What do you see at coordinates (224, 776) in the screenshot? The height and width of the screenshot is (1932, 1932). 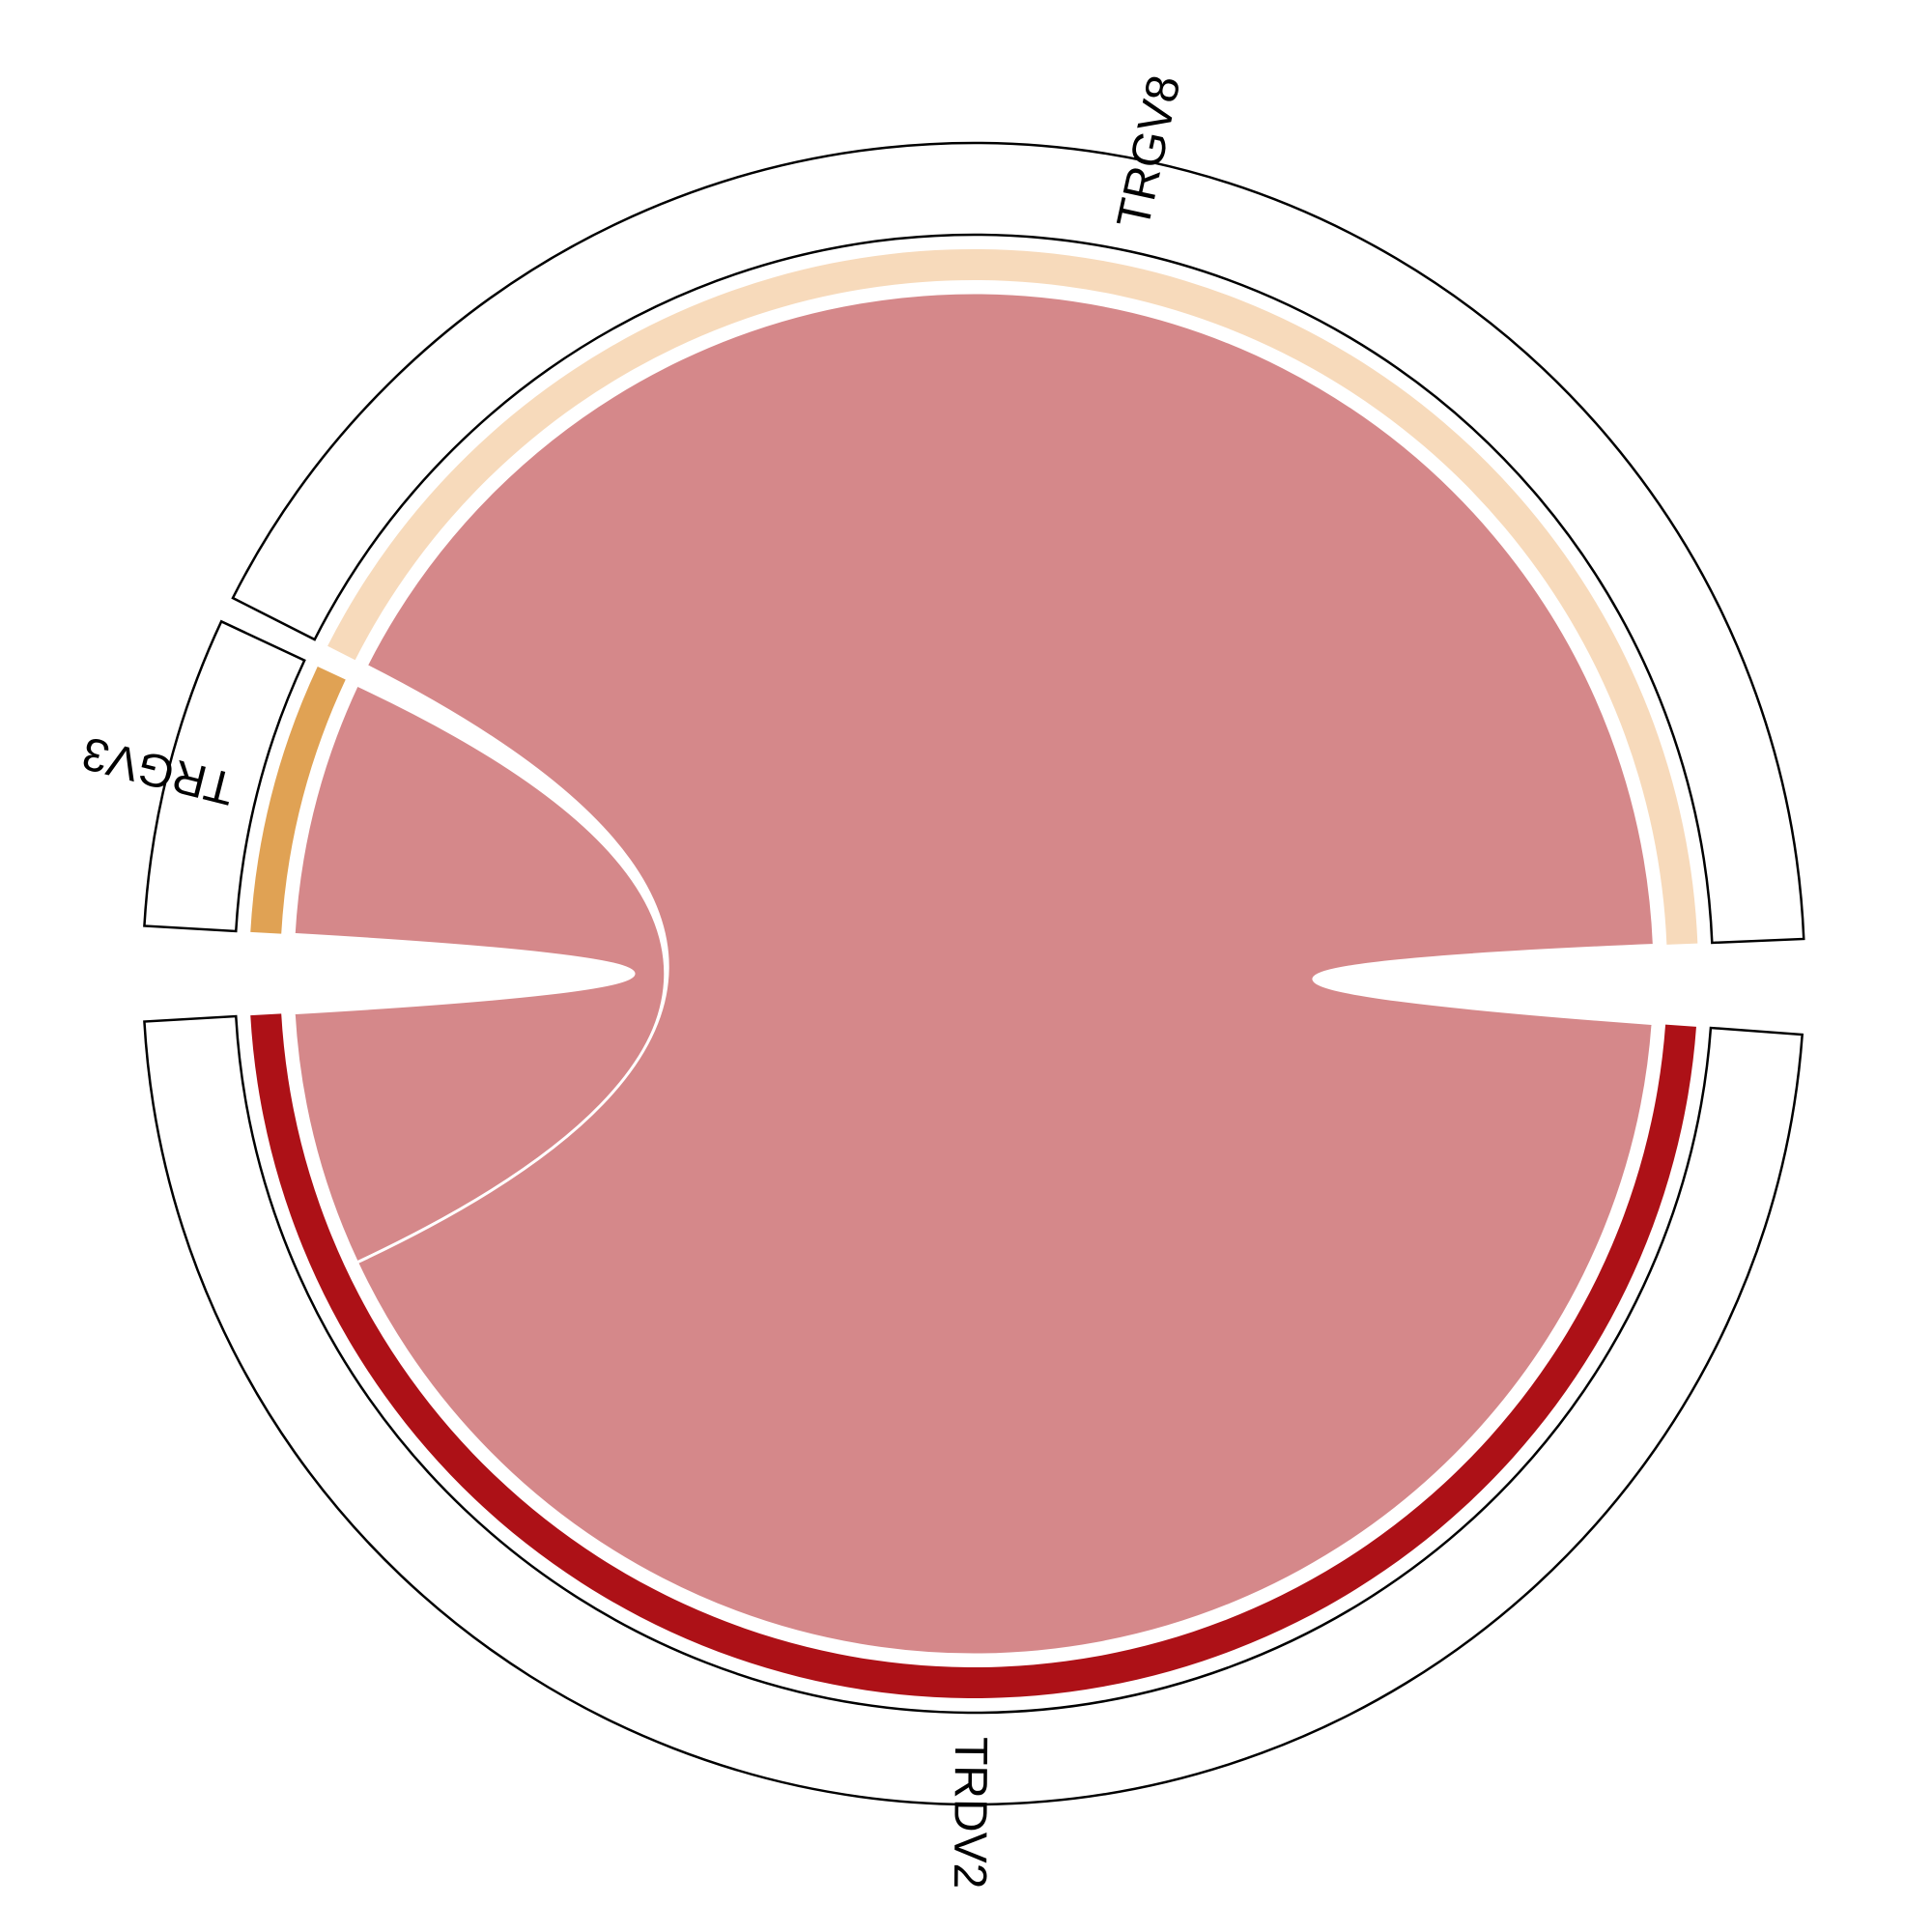 I see `label-track-trgv3` at bounding box center [224, 776].